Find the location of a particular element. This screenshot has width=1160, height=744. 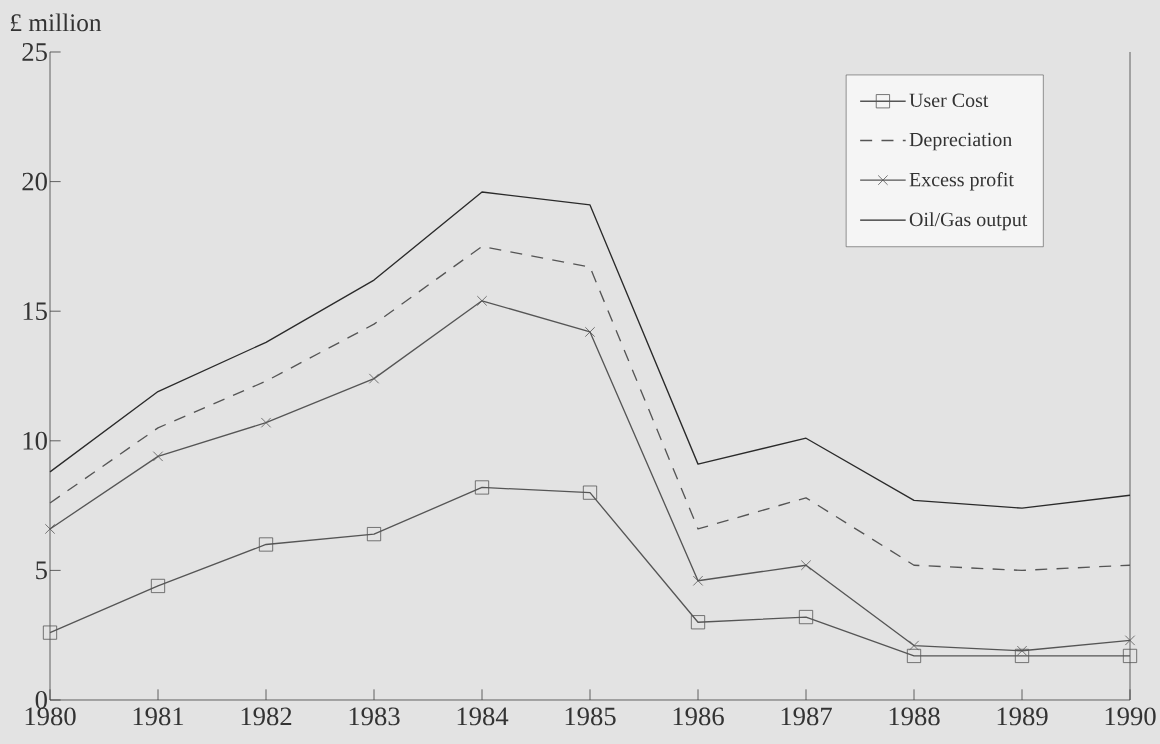

y-tick-label: 5 is located at coordinates (41, 570).